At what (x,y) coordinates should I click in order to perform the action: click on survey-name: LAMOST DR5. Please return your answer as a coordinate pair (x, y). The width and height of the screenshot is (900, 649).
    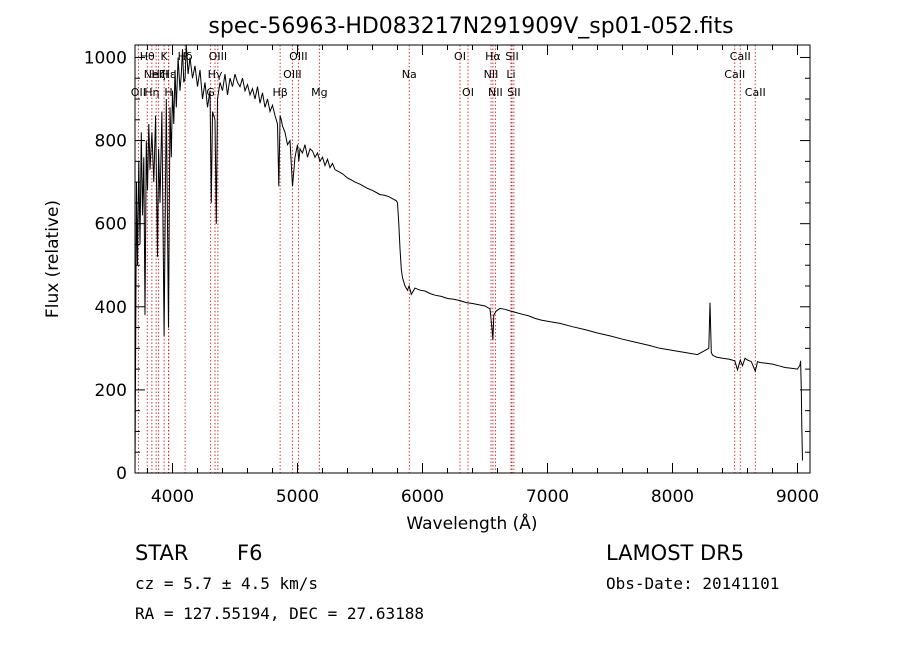
    Looking at the image, I should click on (675, 553).